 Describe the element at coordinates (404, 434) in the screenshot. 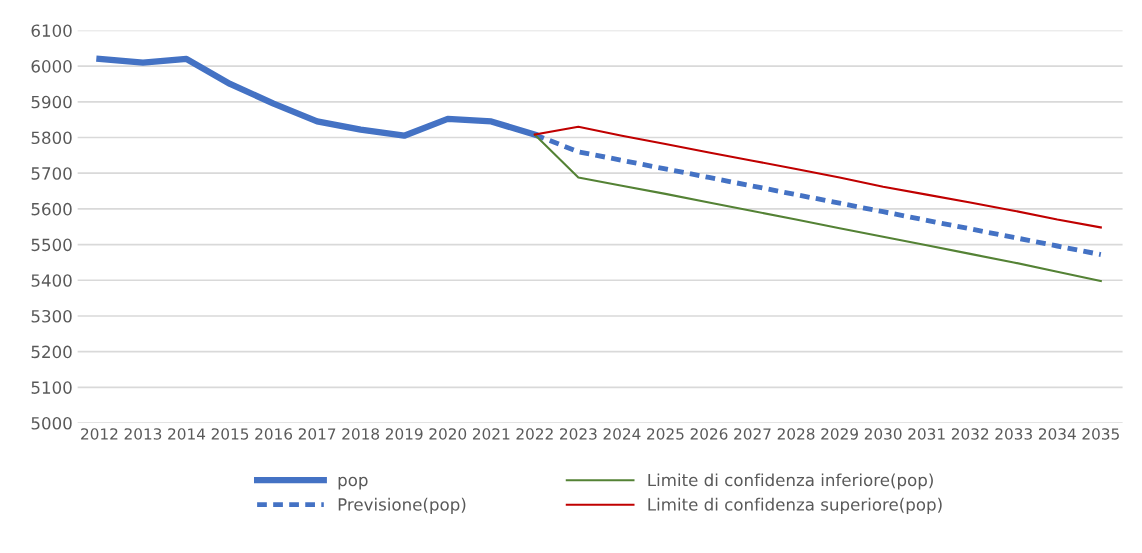

I see `x-tick-label: 2019` at that location.